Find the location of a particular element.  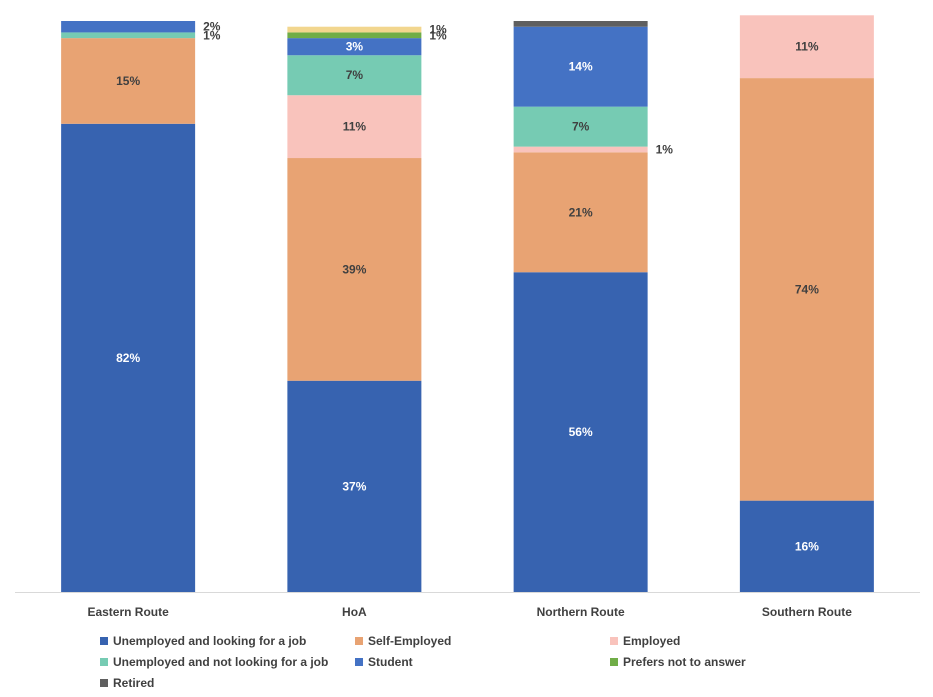

data-label: 3% is located at coordinates (355, 47).